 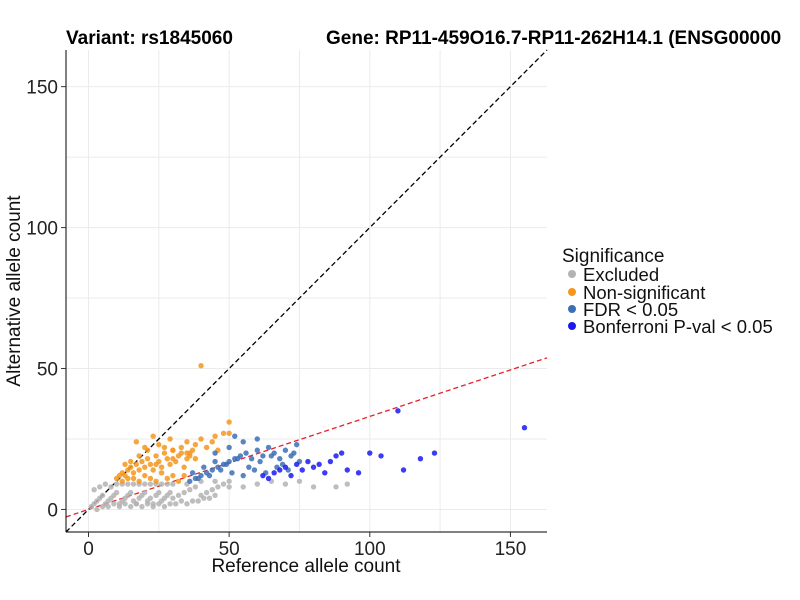 What do you see at coordinates (613, 256) in the screenshot?
I see `legend-title: Significance` at bounding box center [613, 256].